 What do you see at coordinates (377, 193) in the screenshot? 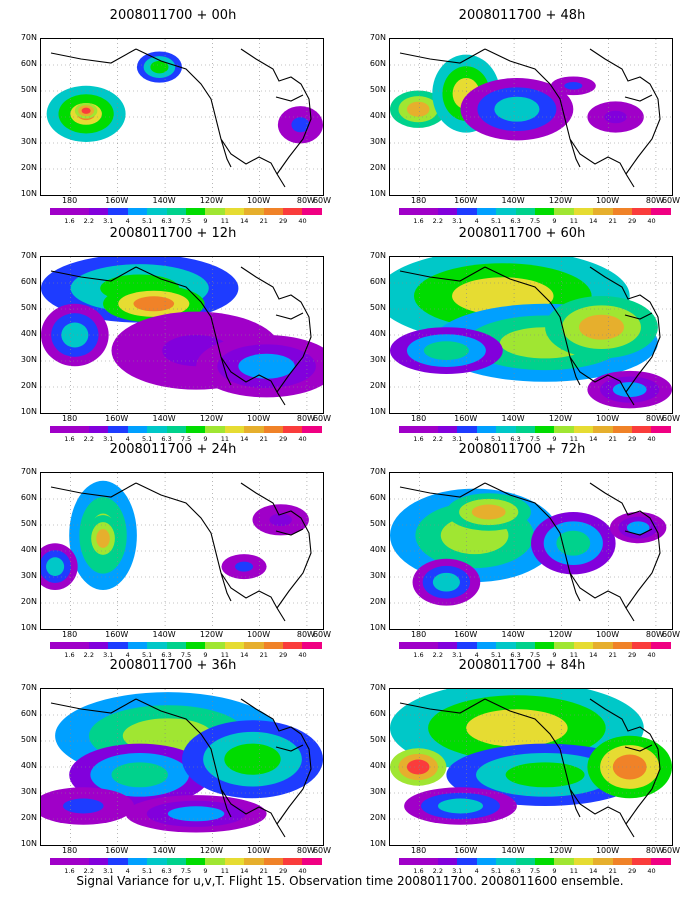
I see `lat-label: 10N` at bounding box center [377, 193].